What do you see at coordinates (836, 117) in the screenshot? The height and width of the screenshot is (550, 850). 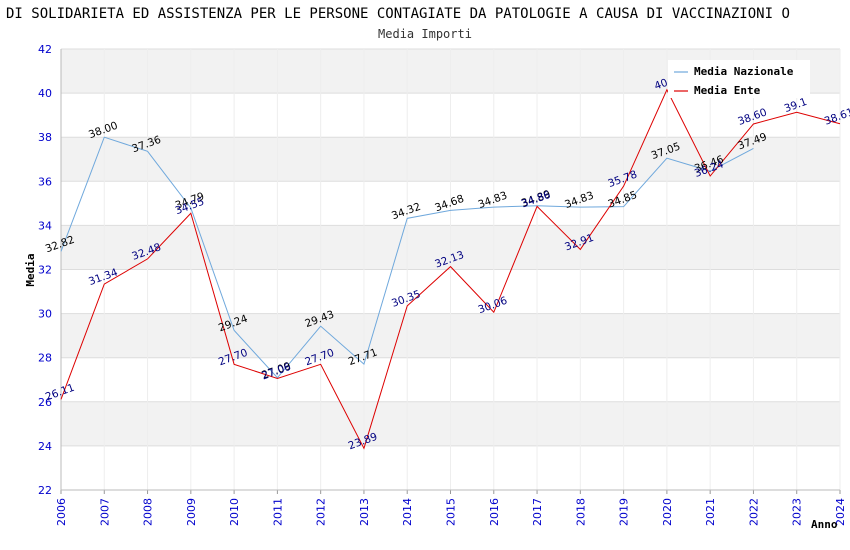 I see `data-label-media-ente: 38.61` at bounding box center [836, 117].